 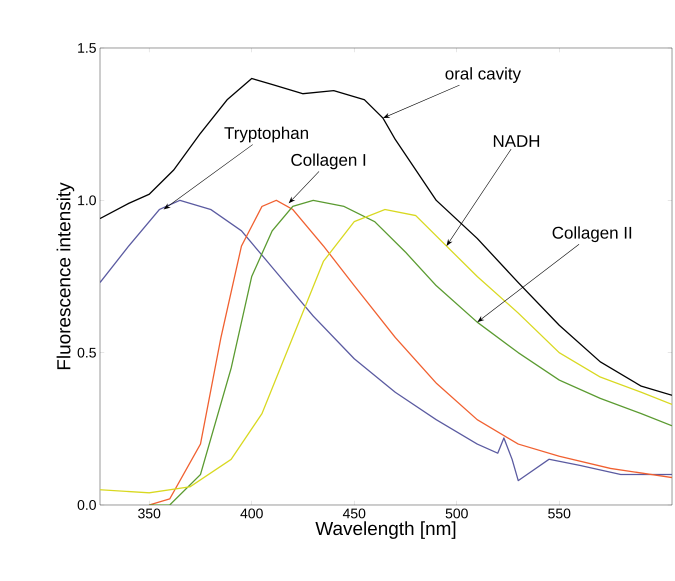 What do you see at coordinates (266, 134) in the screenshot?
I see `annotation: Tryptophan` at bounding box center [266, 134].